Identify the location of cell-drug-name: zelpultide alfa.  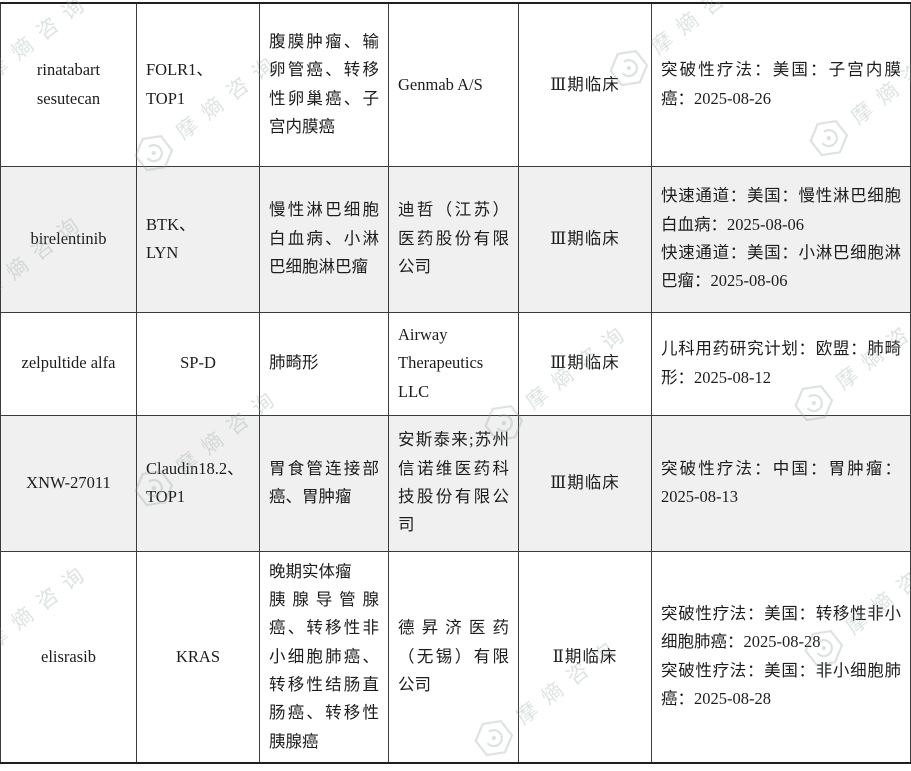
(68, 363).